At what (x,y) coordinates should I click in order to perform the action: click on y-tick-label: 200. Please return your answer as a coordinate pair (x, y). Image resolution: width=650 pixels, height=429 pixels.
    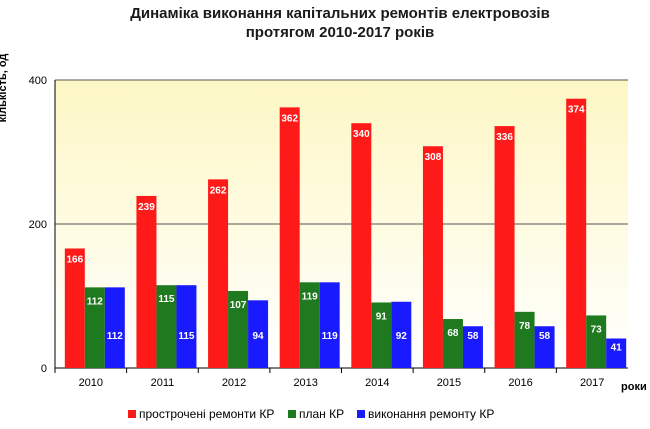
    Looking at the image, I should click on (38, 225).